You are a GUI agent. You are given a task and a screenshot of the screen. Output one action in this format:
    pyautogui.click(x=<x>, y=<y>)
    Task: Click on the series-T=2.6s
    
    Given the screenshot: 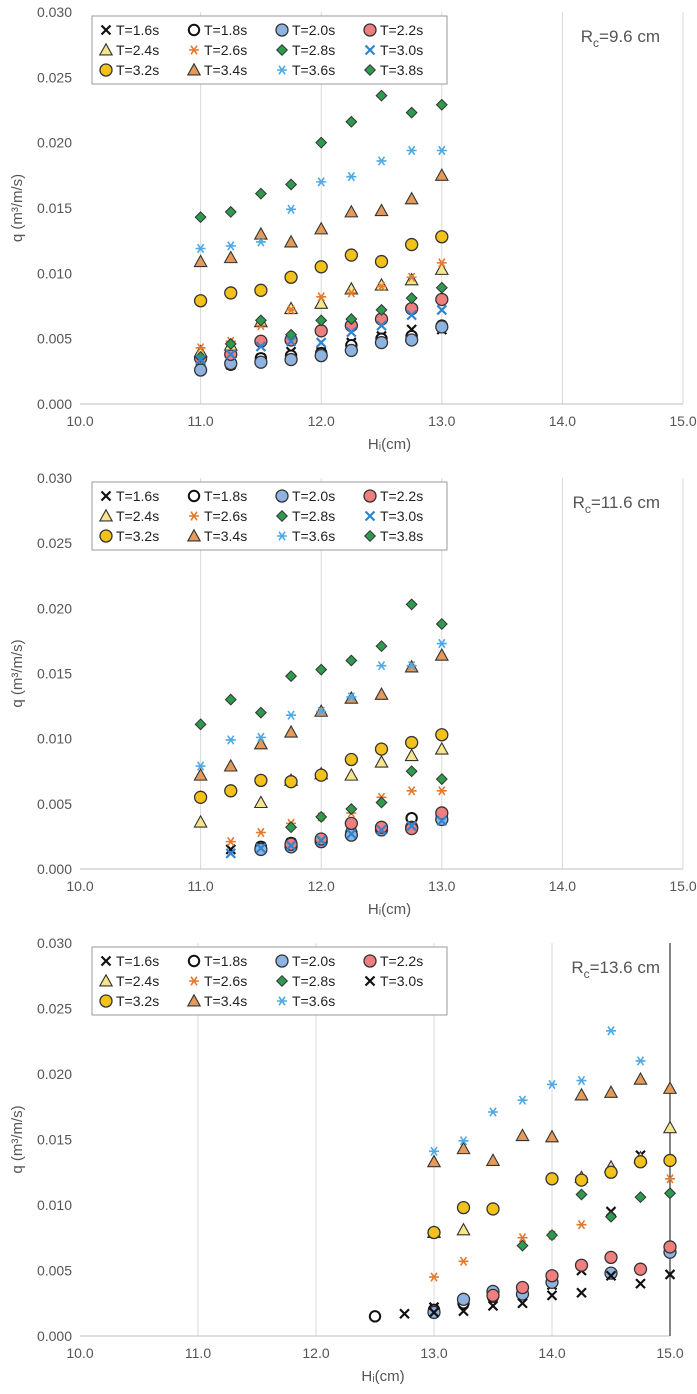 What is the action you would take?
    pyautogui.click(x=321, y=305)
    